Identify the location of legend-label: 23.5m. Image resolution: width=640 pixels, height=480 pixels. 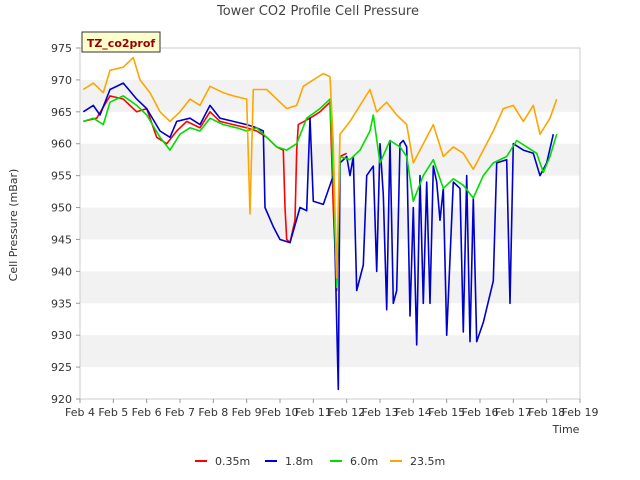
(427, 461).